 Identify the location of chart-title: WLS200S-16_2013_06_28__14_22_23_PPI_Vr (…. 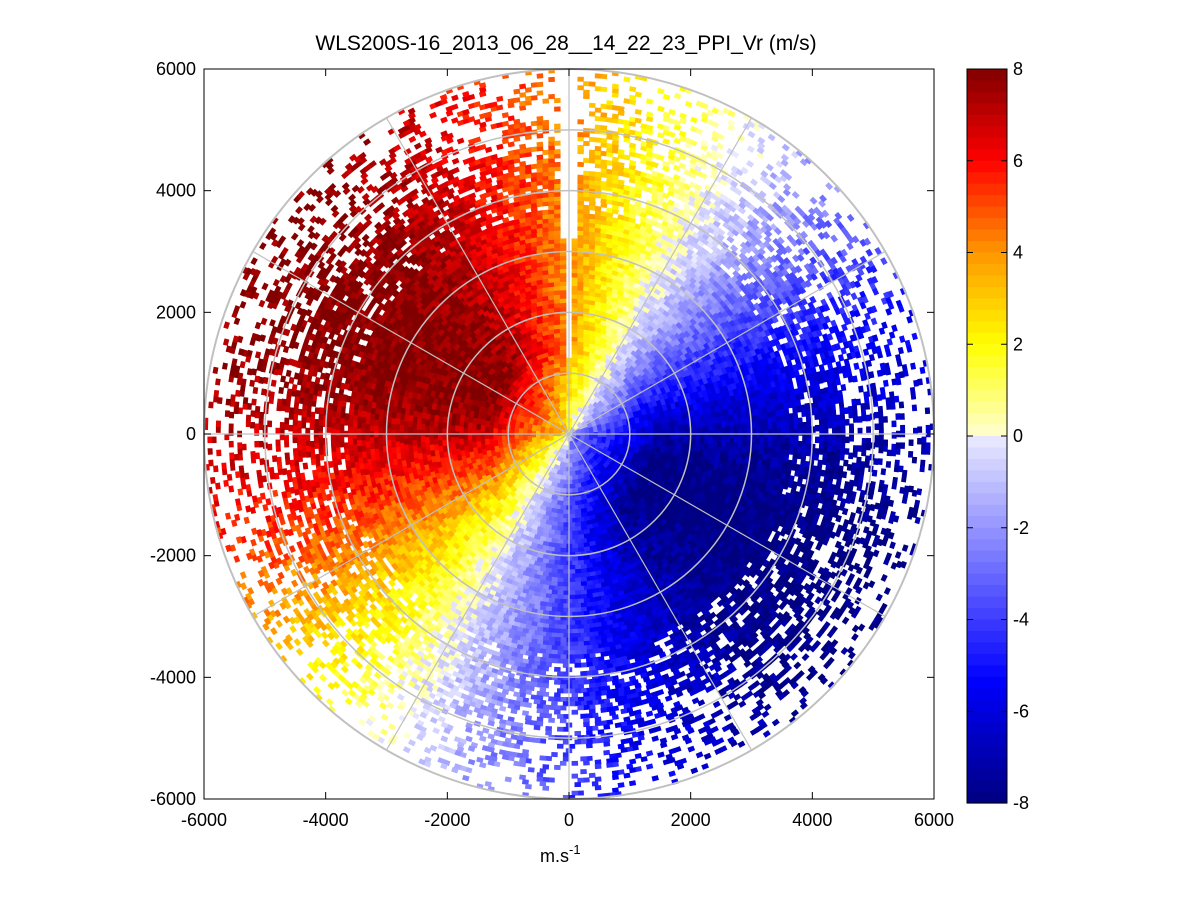
(565, 43).